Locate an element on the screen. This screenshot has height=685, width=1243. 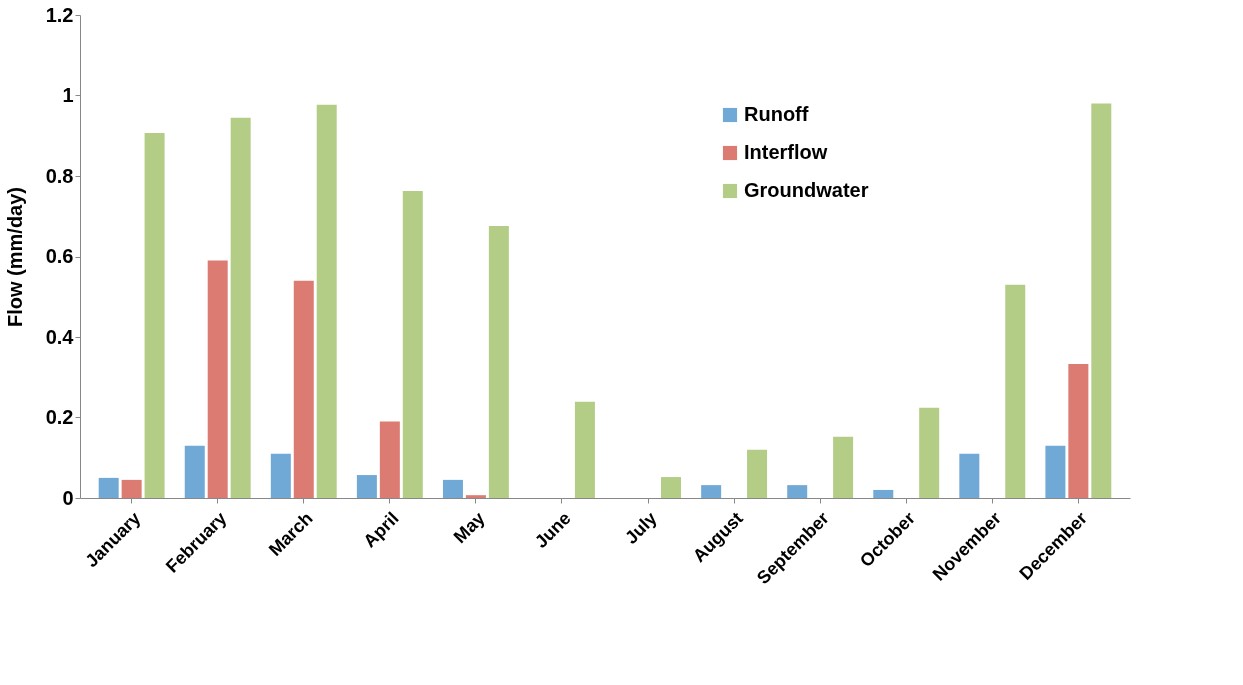
legend-label: Runoff is located at coordinates (776, 114).